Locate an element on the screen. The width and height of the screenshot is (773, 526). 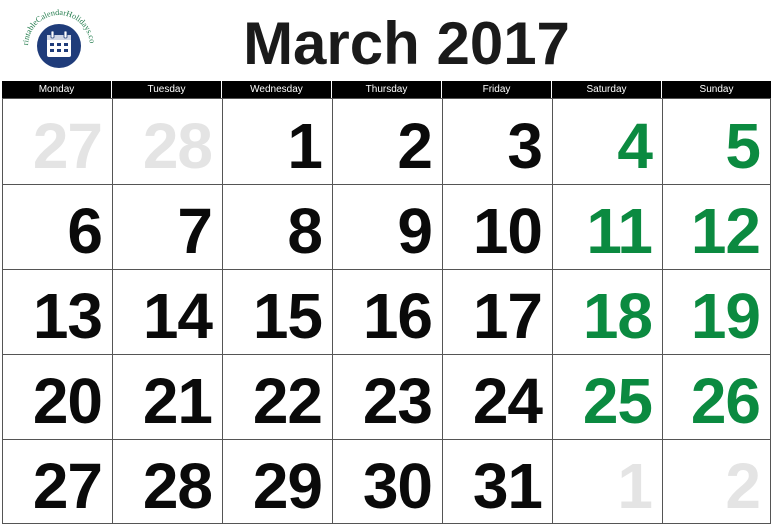
weekday-label-tuesday: Tuesday is located at coordinates (167, 89).